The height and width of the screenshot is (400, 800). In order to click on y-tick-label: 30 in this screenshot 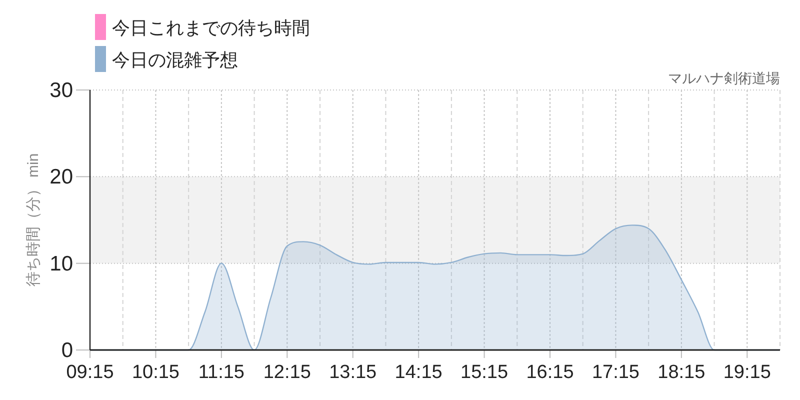, I will do `click(61, 90)`.